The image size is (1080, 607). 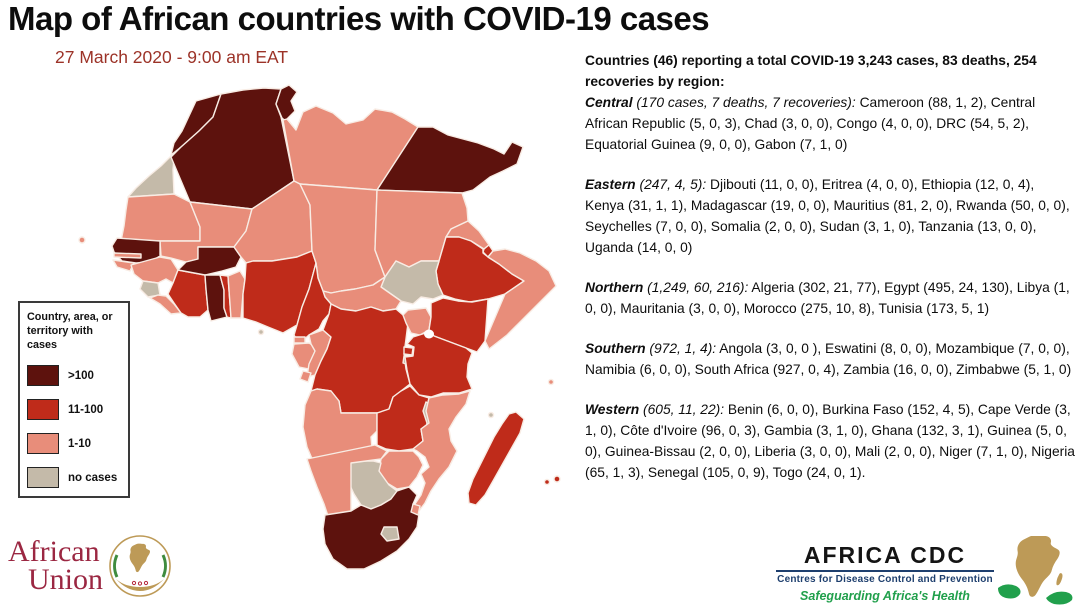 I want to click on legend-item-1-10: 1-10, so click(x=75, y=444).